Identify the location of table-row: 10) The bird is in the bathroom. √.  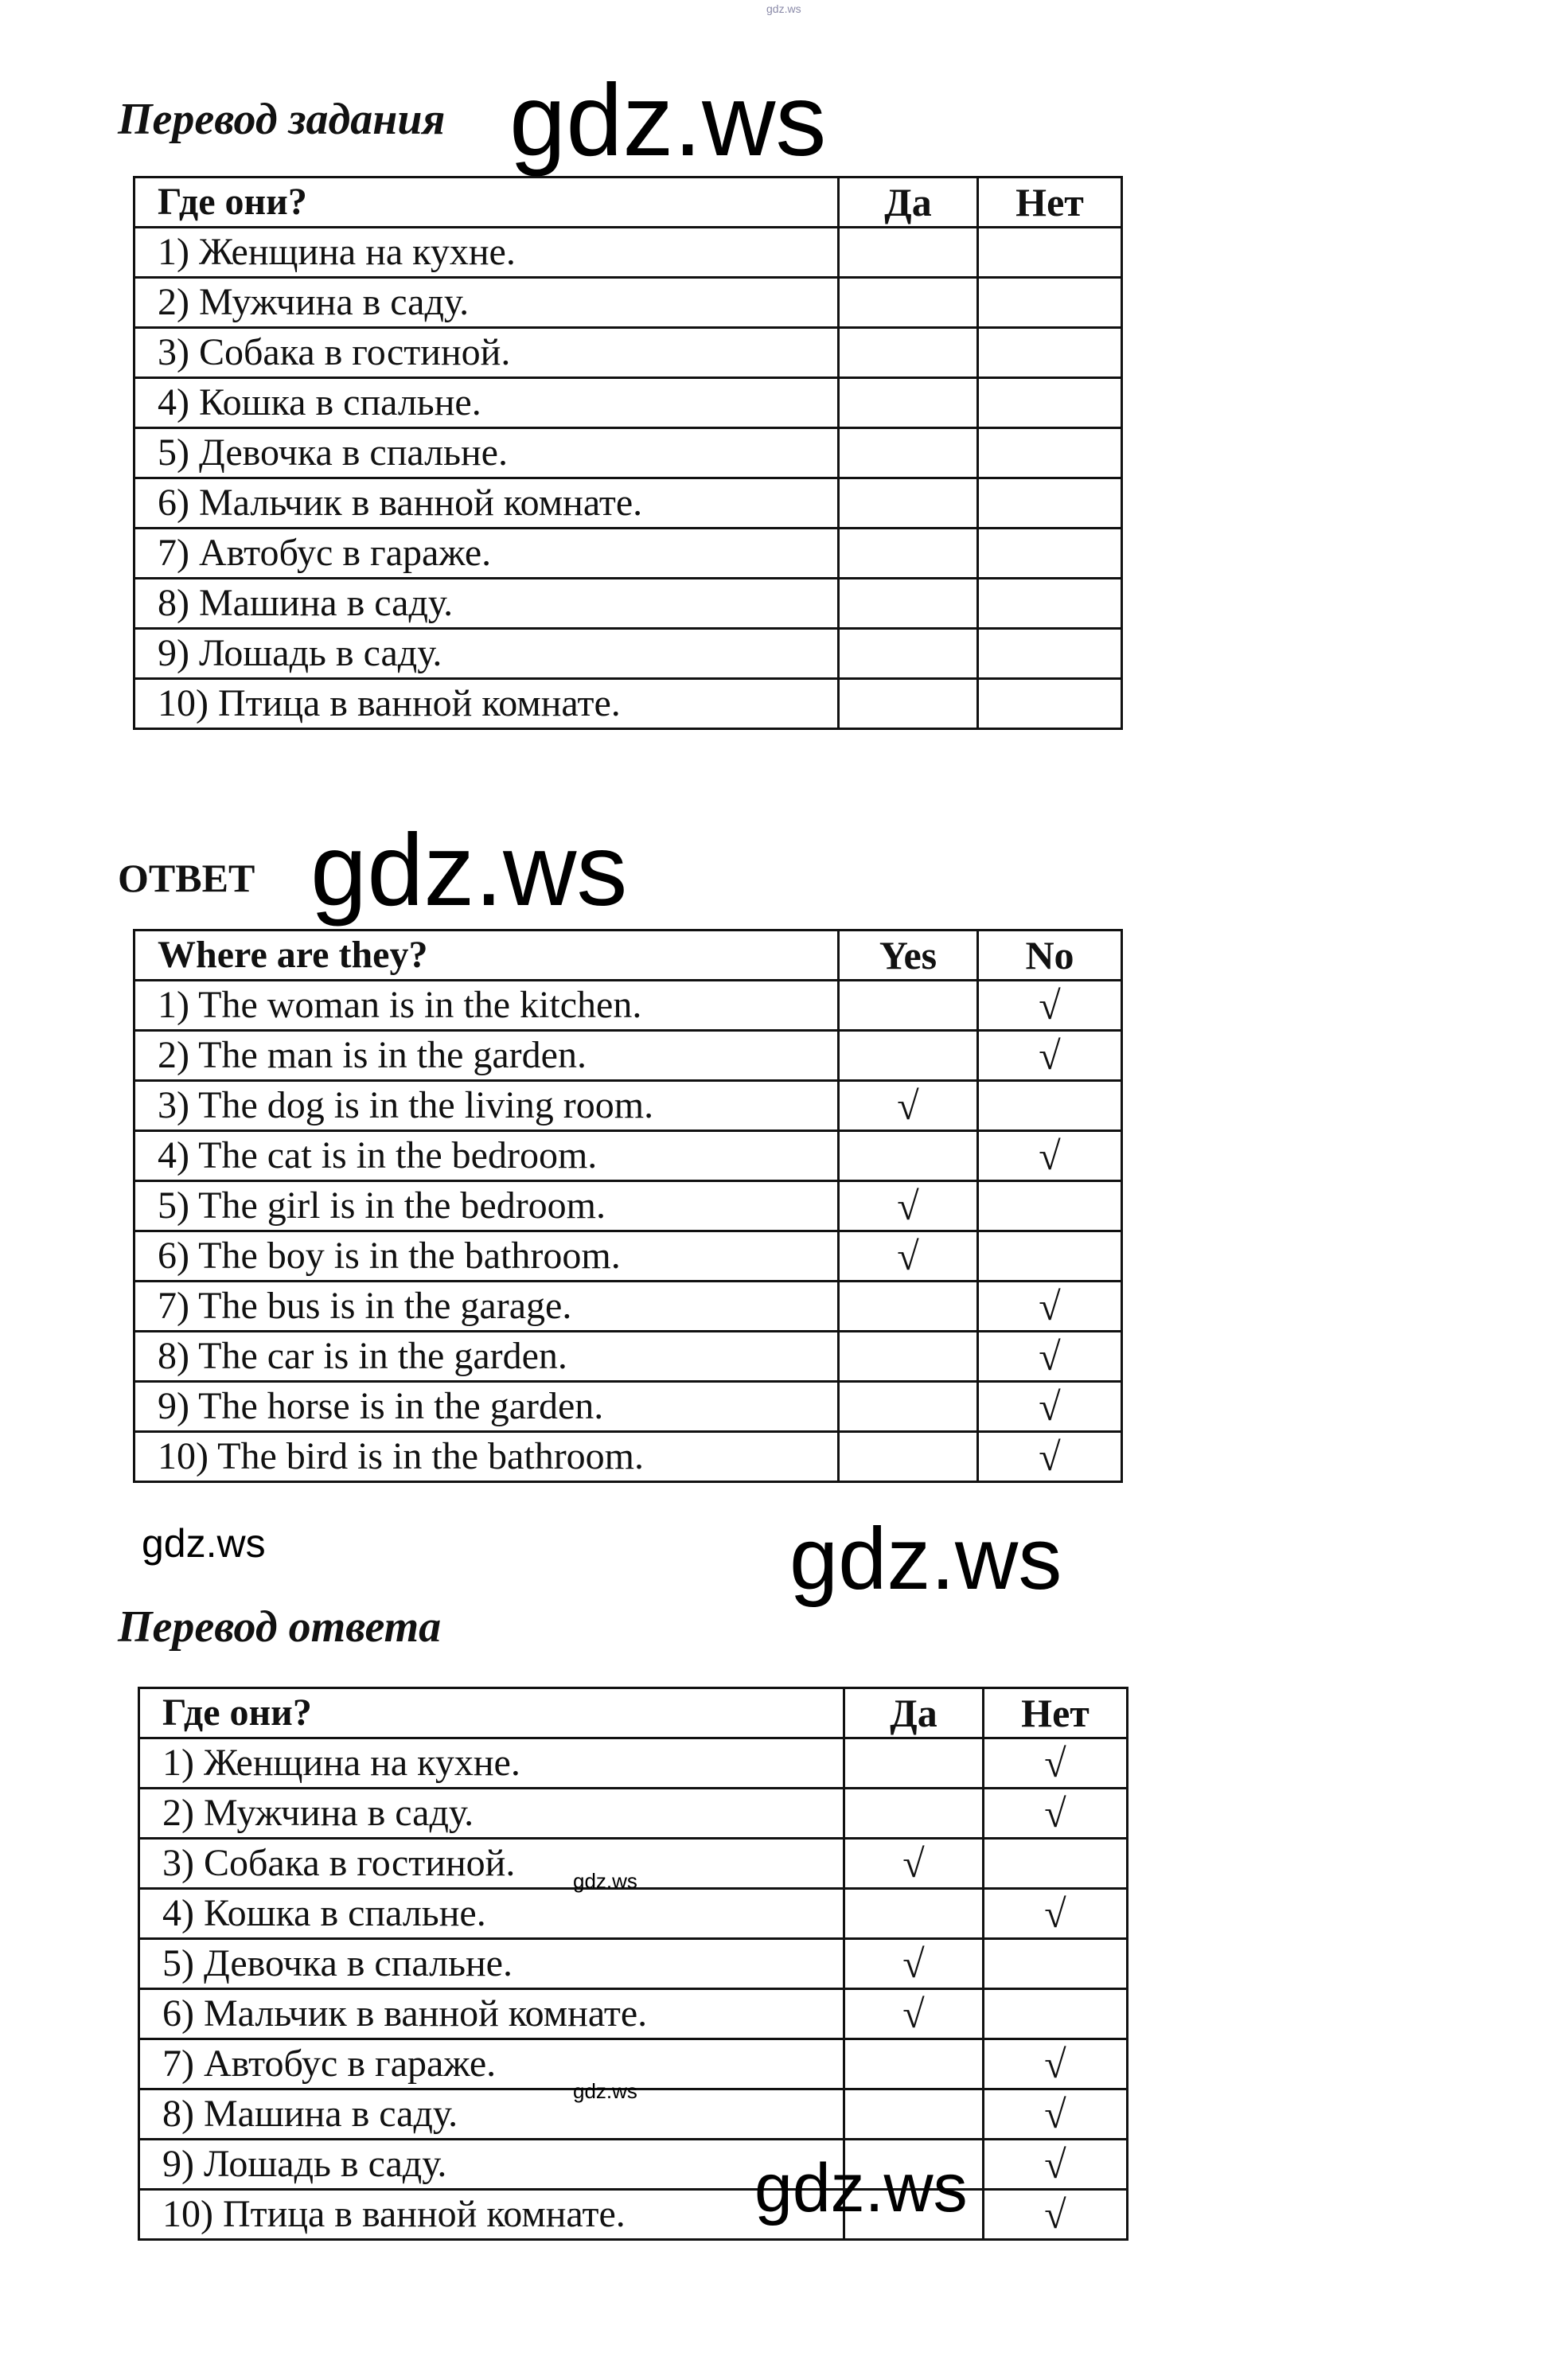
(628, 1456).